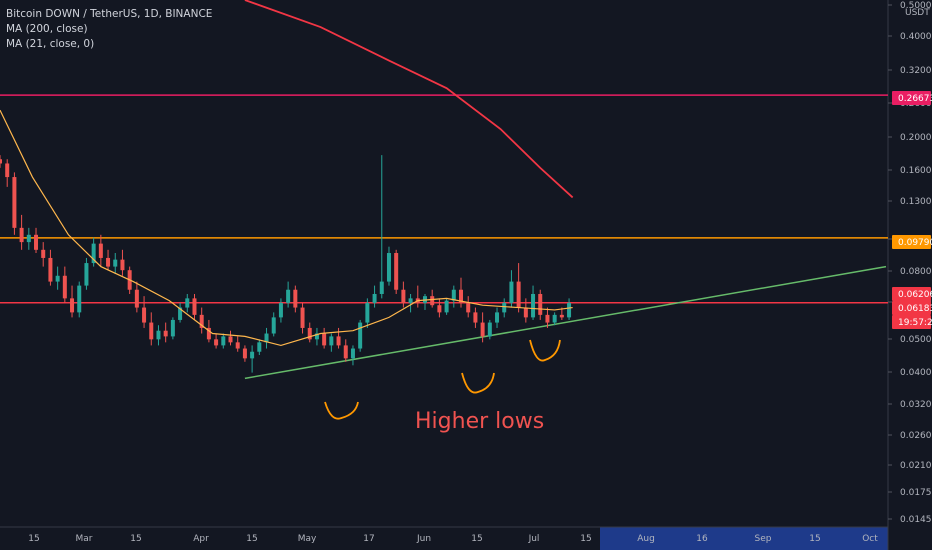 The image size is (932, 550). I want to click on time-tick-label: May, so click(307, 539).